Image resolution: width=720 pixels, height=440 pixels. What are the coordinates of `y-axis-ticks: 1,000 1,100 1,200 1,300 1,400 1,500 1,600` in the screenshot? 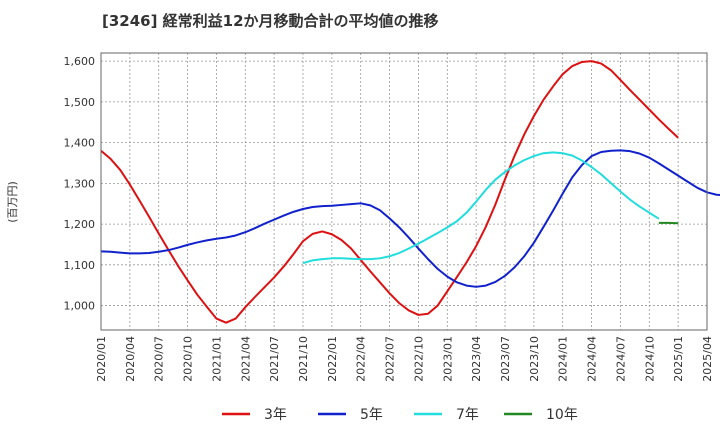 It's located at (80, 183).